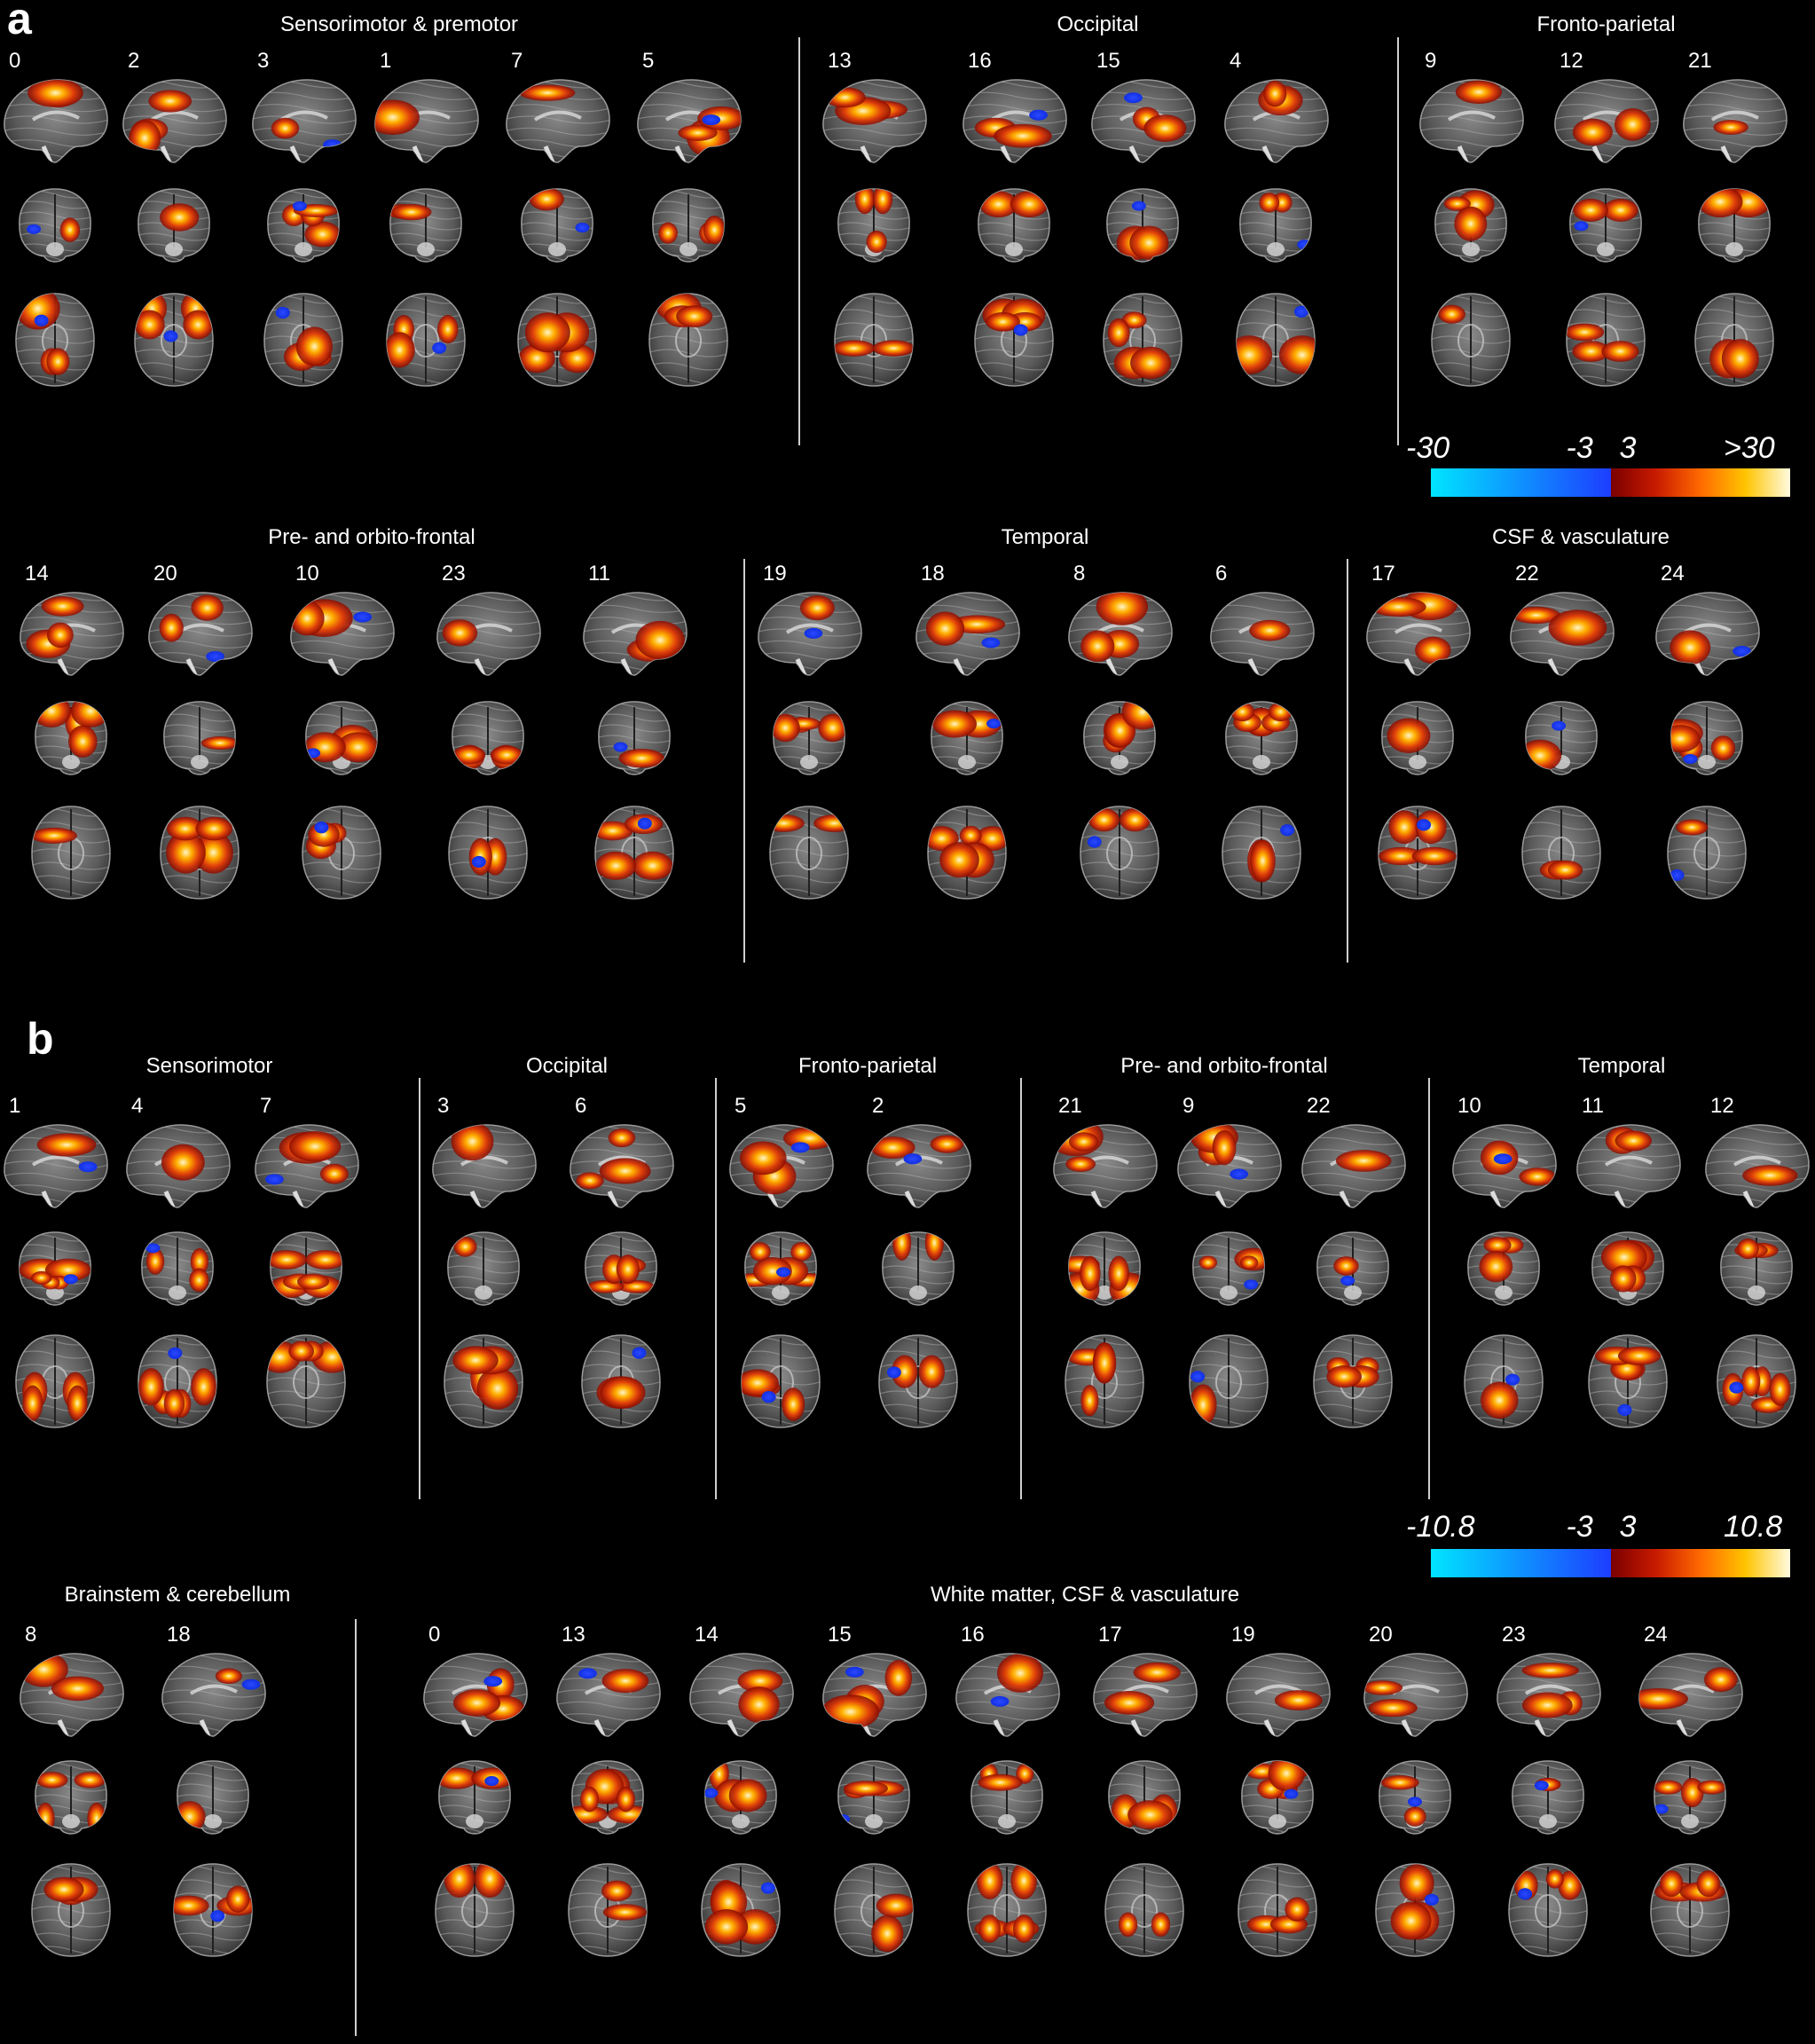 Image resolution: width=1815 pixels, height=2044 pixels. What do you see at coordinates (581, 1106) in the screenshot?
I see `component-label: 6` at bounding box center [581, 1106].